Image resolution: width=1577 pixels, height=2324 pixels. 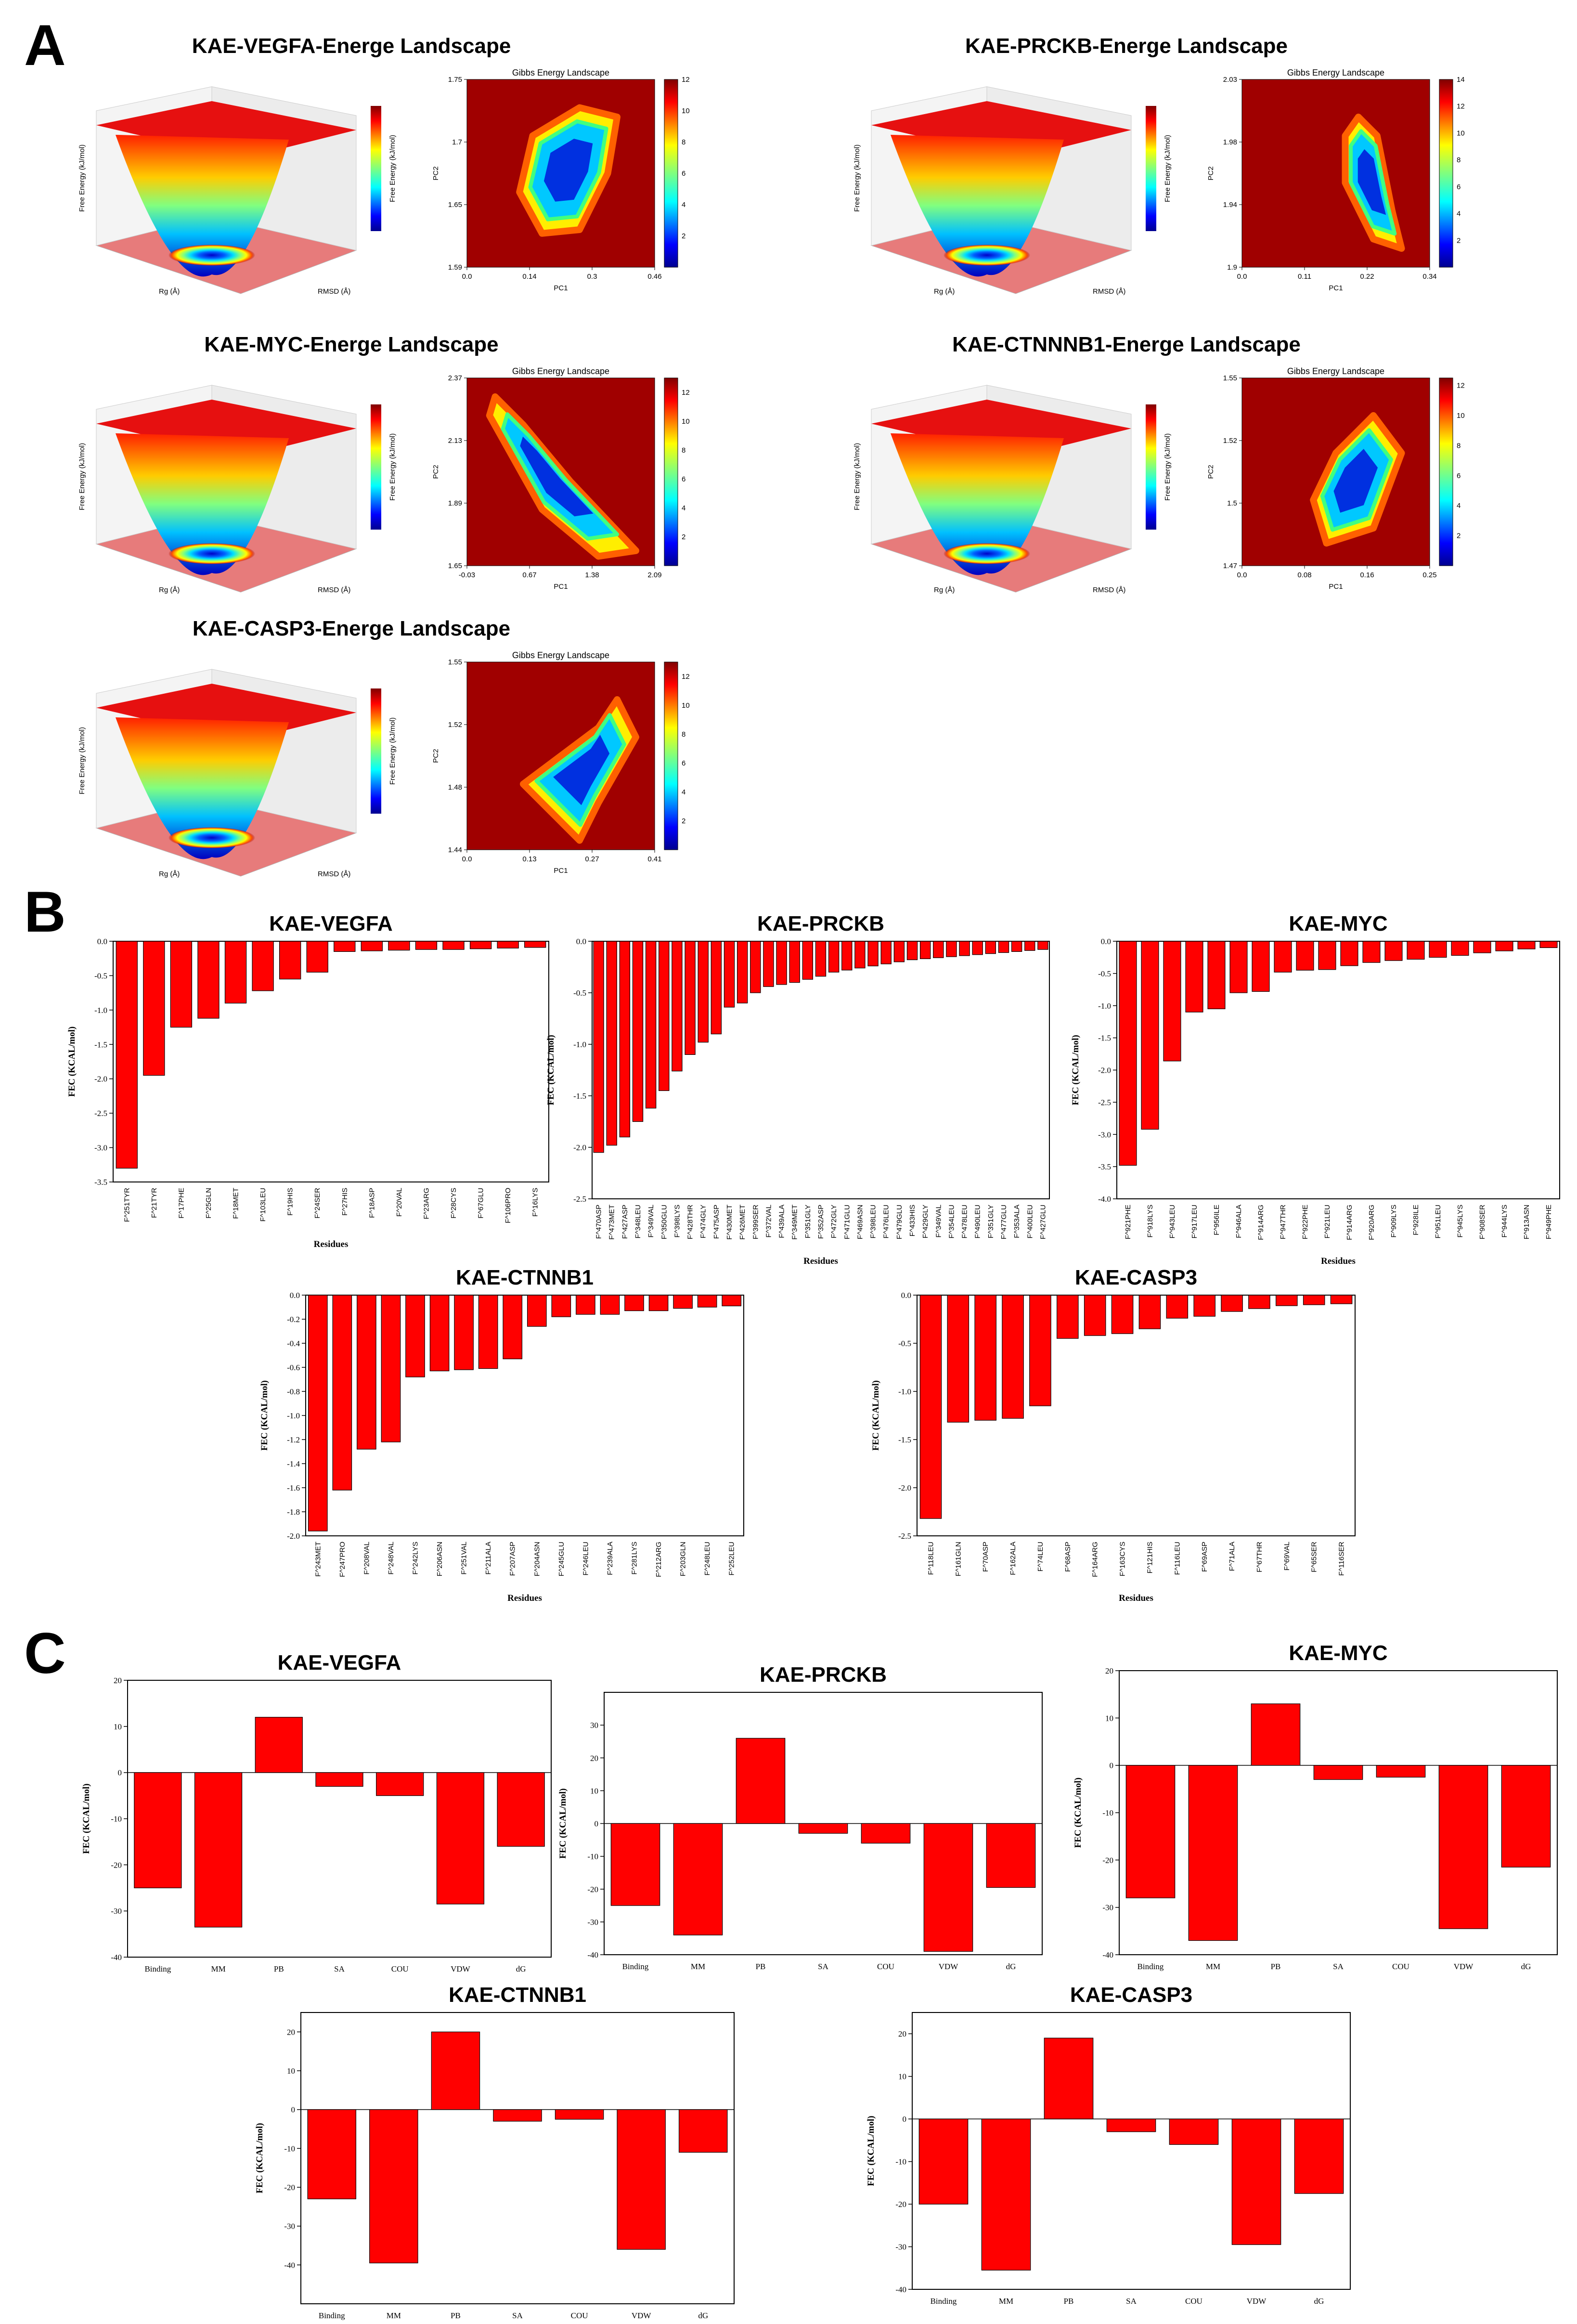 What do you see at coordinates (456, 2316) in the screenshot?
I see `x-tick-label: PB` at bounding box center [456, 2316].